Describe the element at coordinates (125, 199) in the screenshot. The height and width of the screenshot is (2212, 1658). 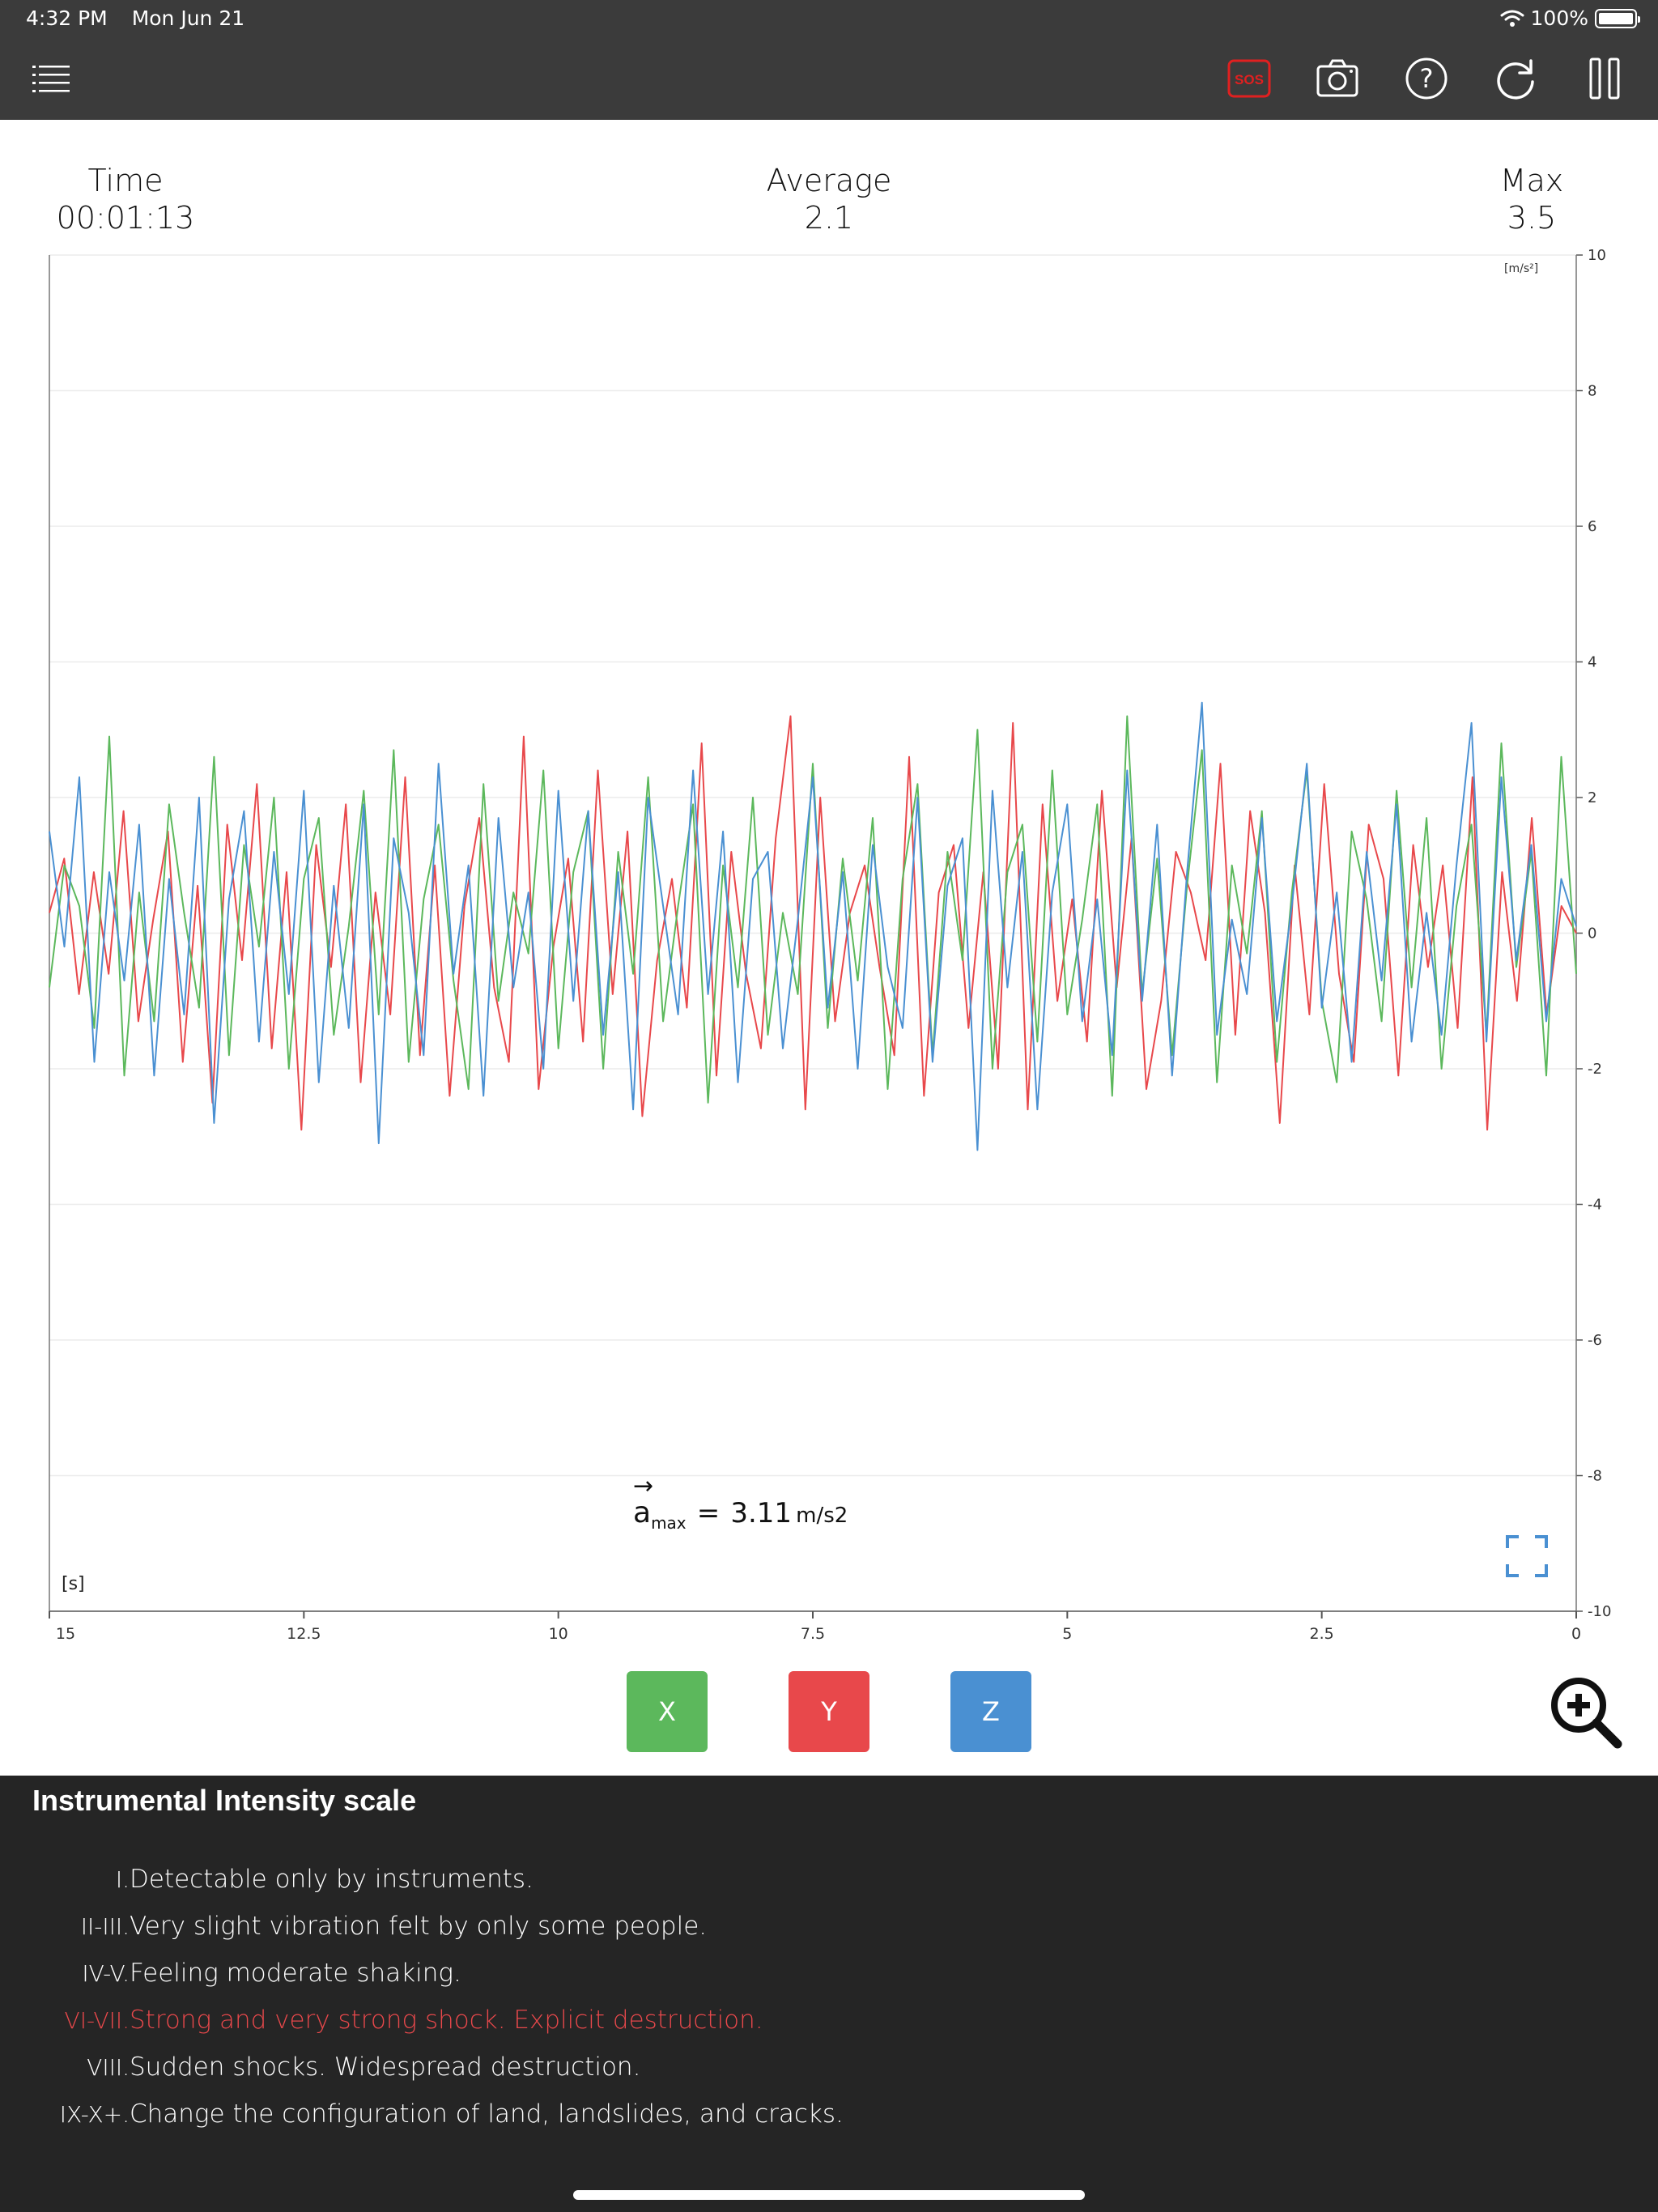
I see `stat-time: Time 00:01:13` at that location.